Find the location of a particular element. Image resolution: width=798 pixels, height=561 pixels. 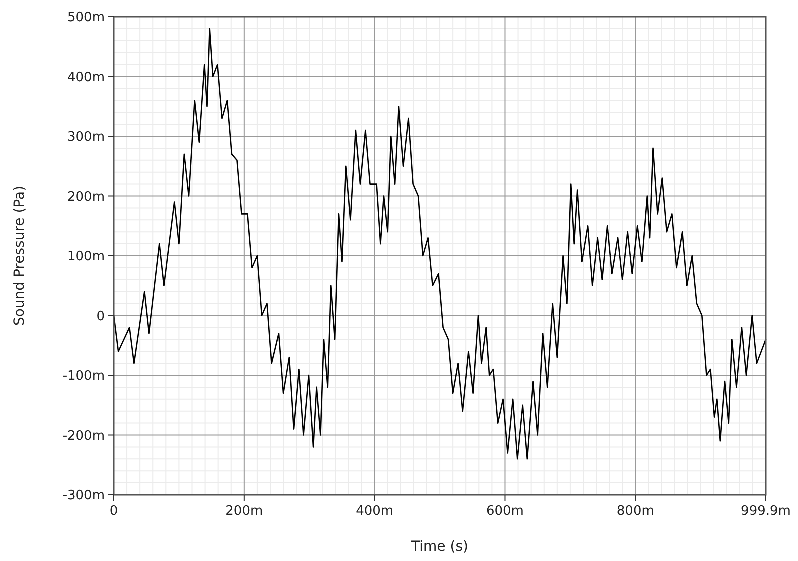

x-tick-label: 999.9m is located at coordinates (766, 511).